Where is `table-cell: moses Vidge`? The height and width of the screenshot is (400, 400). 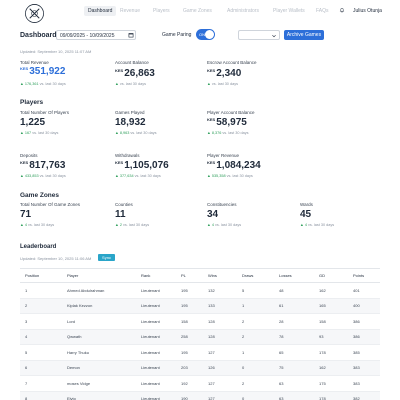
table-cell: moses Vidge is located at coordinates (99, 383).